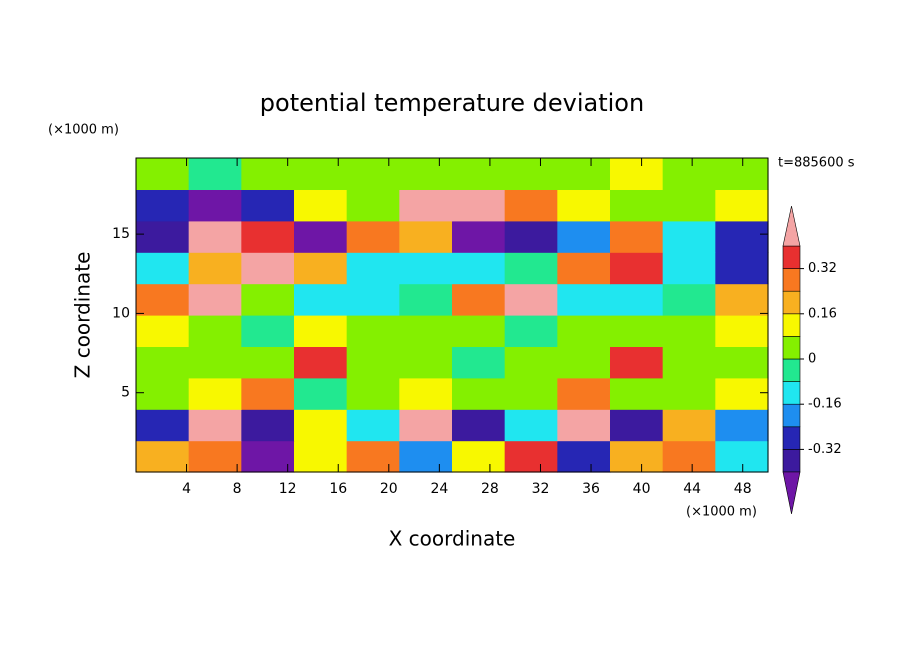  What do you see at coordinates (83, 315) in the screenshot?
I see `y-axis-label: Z coordinate` at bounding box center [83, 315].